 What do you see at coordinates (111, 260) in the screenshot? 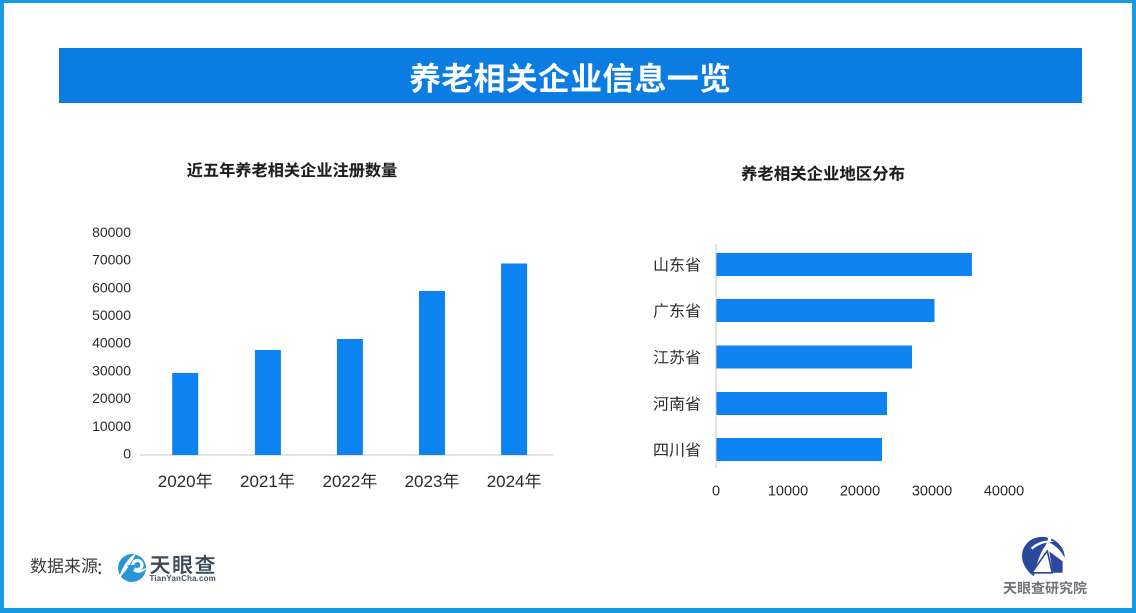
I see `svg-text: 70000` at bounding box center [111, 260].